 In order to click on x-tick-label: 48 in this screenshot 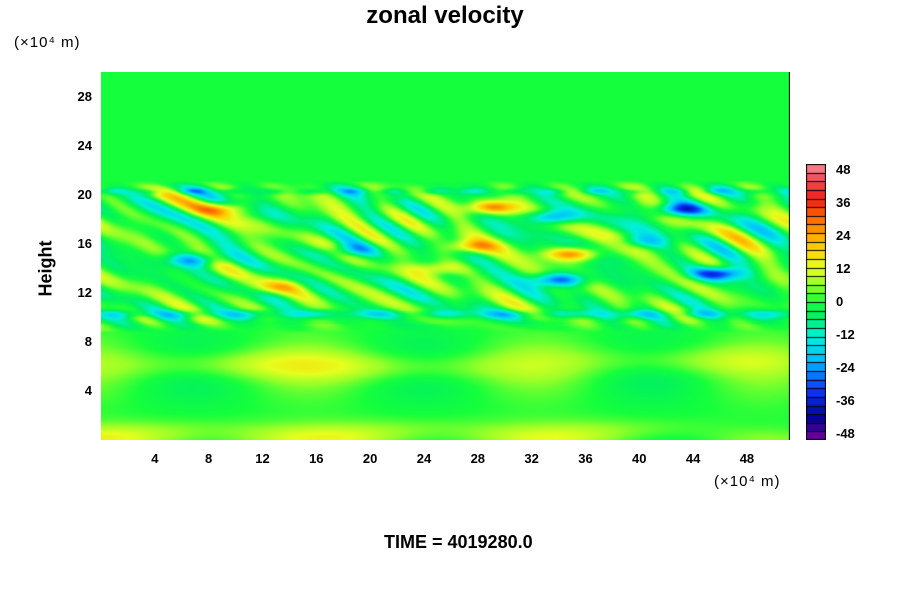, I will do `click(747, 458)`.